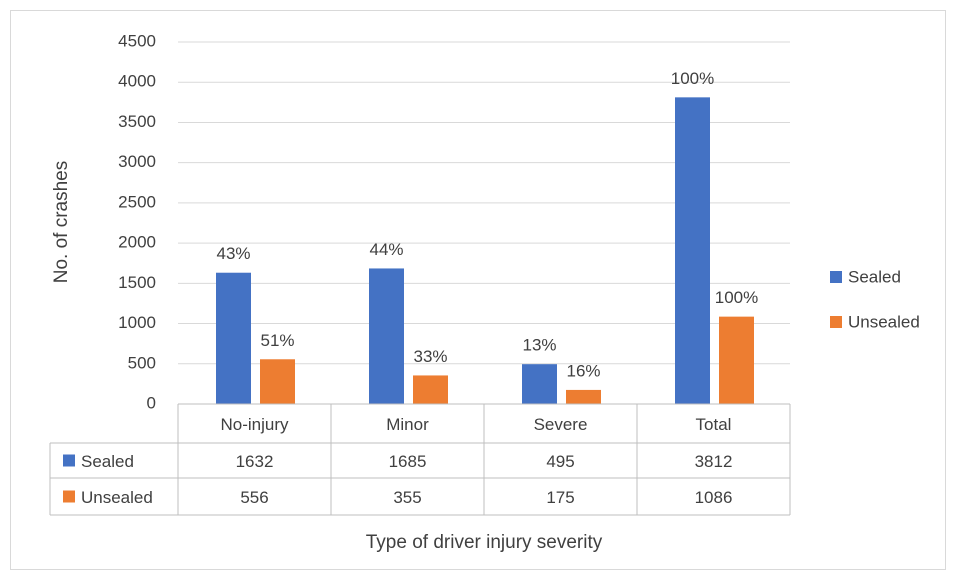 This screenshot has width=956, height=580. Describe the element at coordinates (117, 497) in the screenshot. I see `table-row-label: Unsealed` at that location.